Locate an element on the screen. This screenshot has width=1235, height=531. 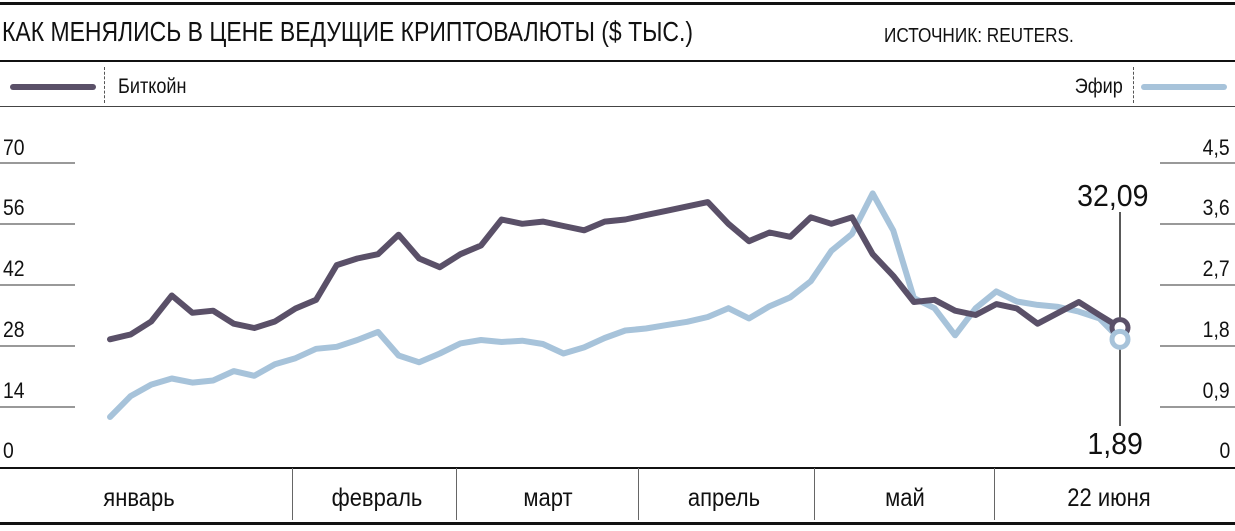
axis-rule is located at coordinates (617, 468).